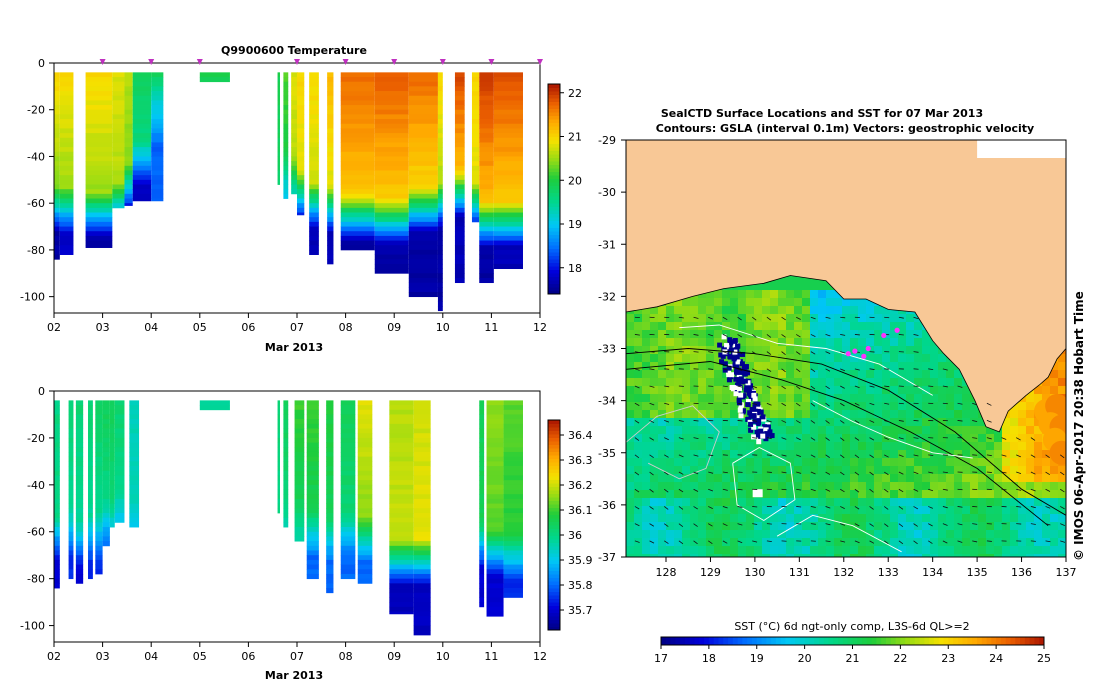  Describe the element at coordinates (554, 189) in the screenshot. I see `colorbar-frame` at that location.